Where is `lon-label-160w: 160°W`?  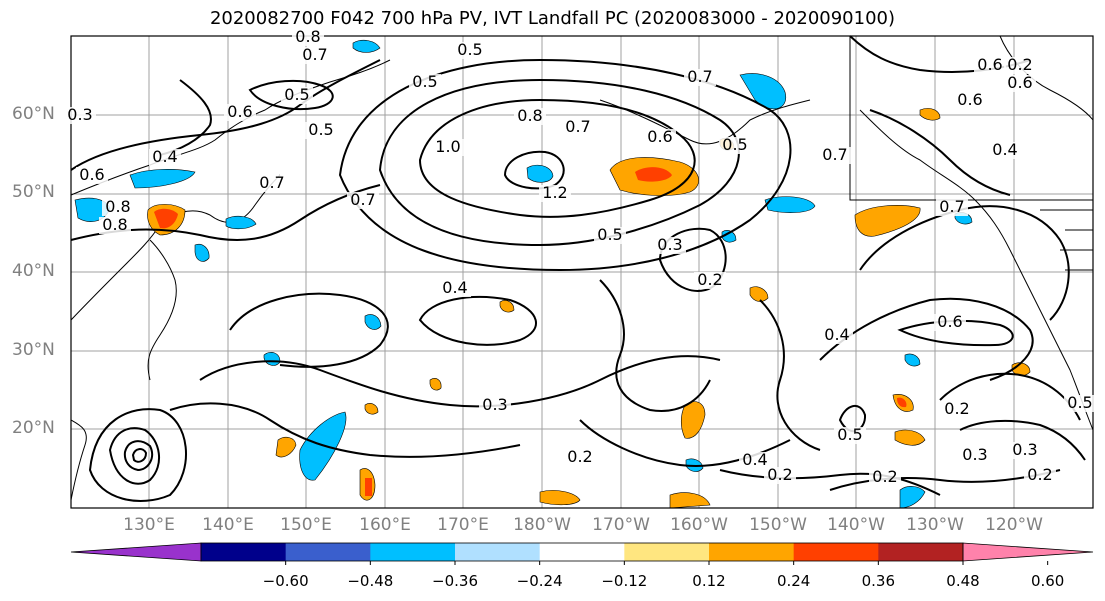
lon-label-160w: 160°W is located at coordinates (699, 525).